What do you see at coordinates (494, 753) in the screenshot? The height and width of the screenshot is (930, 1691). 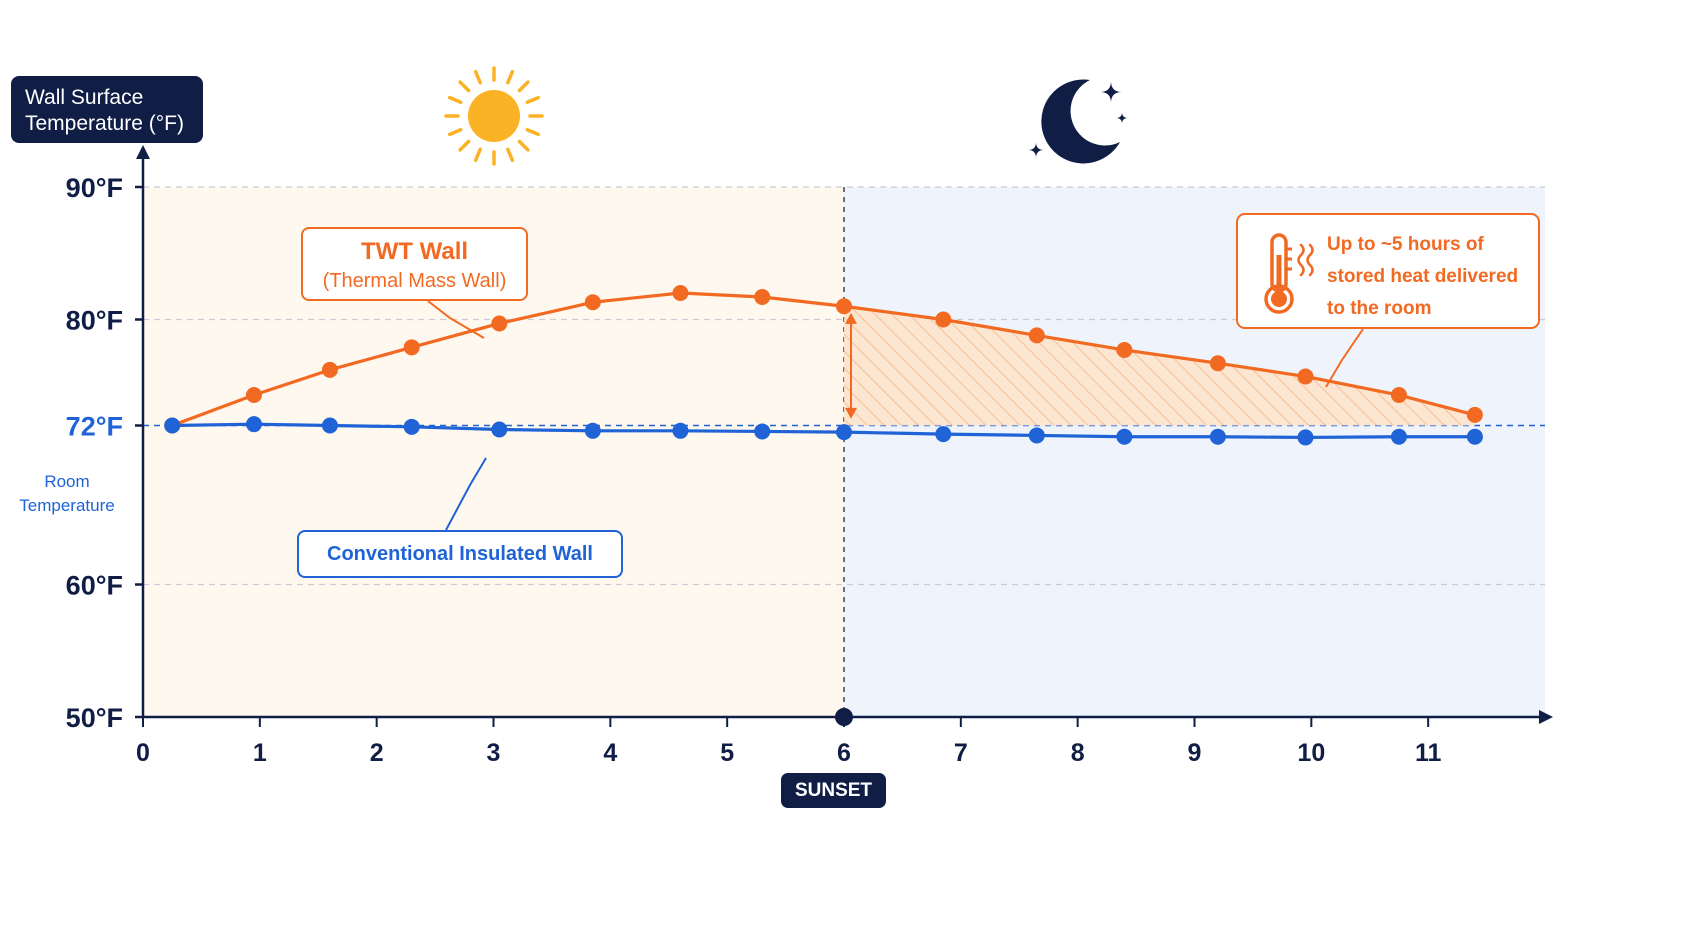 I see `x-tick-label: 3` at bounding box center [494, 753].